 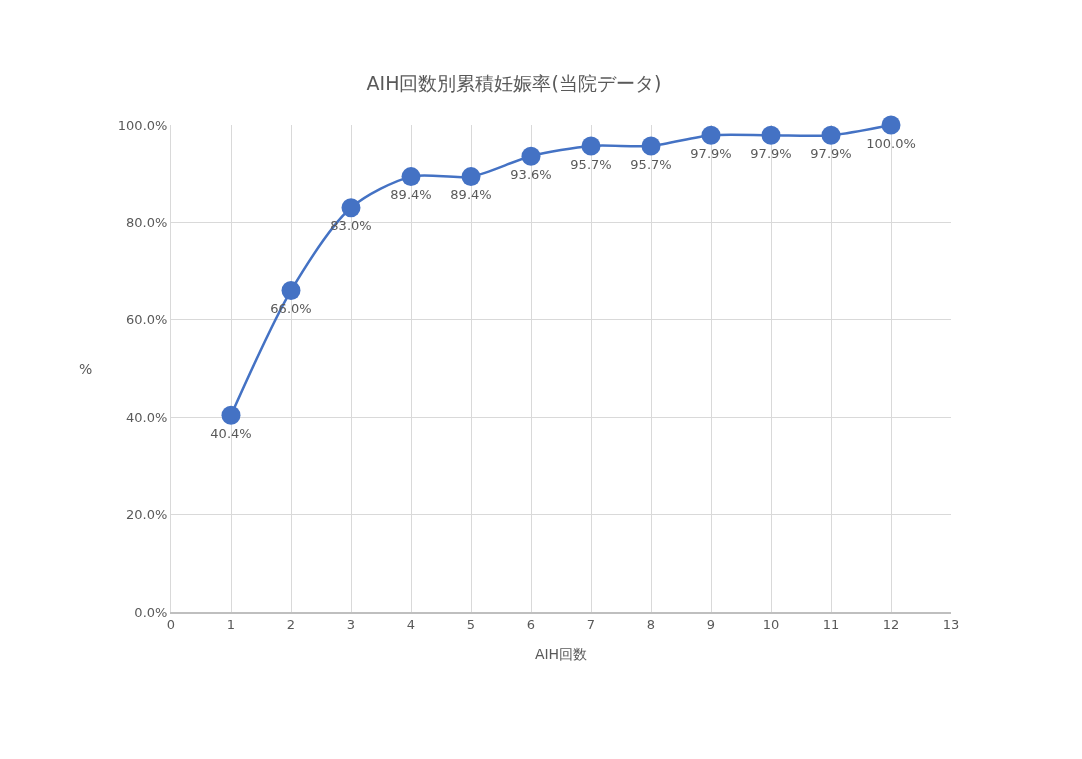 I want to click on data-label: 40.4%, so click(x=231, y=433).